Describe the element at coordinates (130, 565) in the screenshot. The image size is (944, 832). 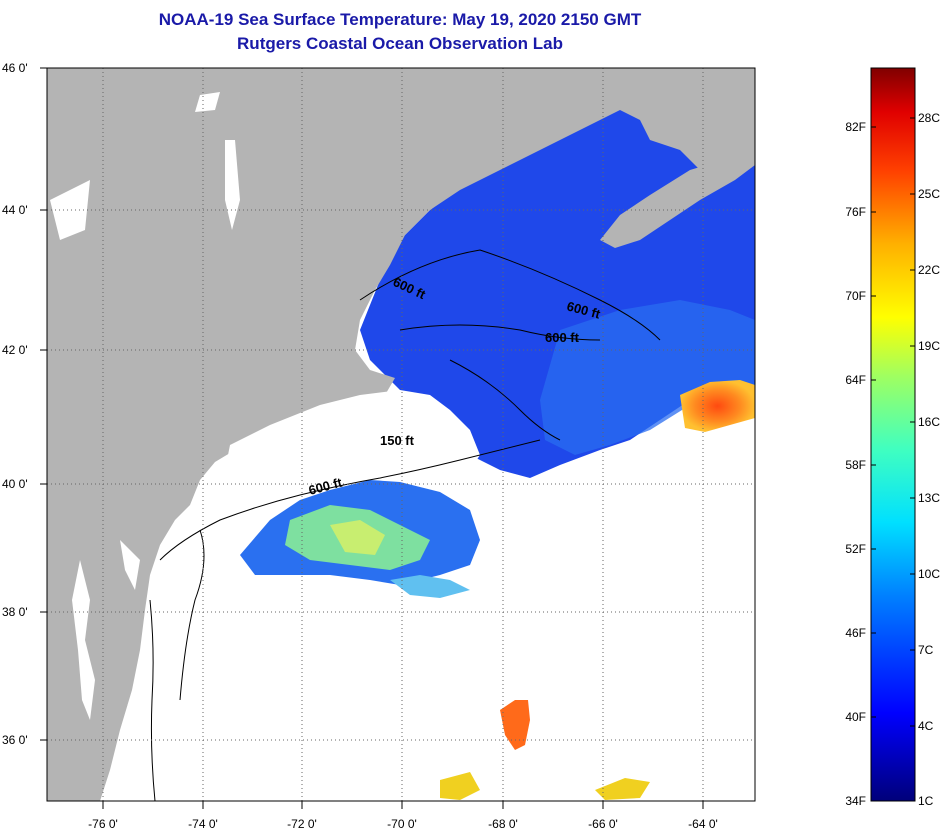
I see `delaware-bay` at that location.